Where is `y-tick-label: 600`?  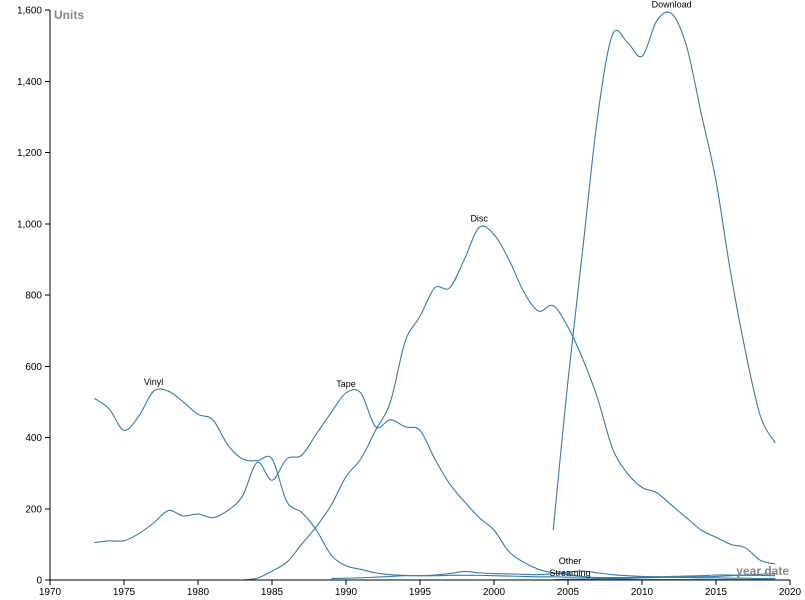 y-tick-label: 600 is located at coordinates (33, 367).